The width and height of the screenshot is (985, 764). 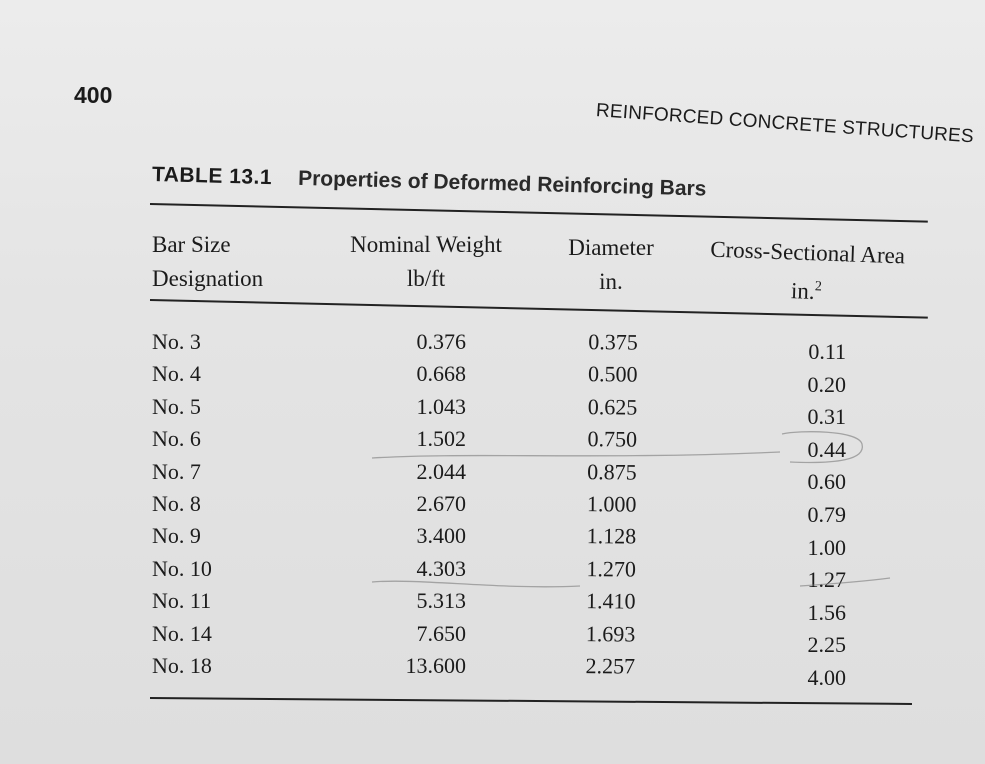 I want to click on table-cell-diameter: 1.128, so click(x=611, y=536).